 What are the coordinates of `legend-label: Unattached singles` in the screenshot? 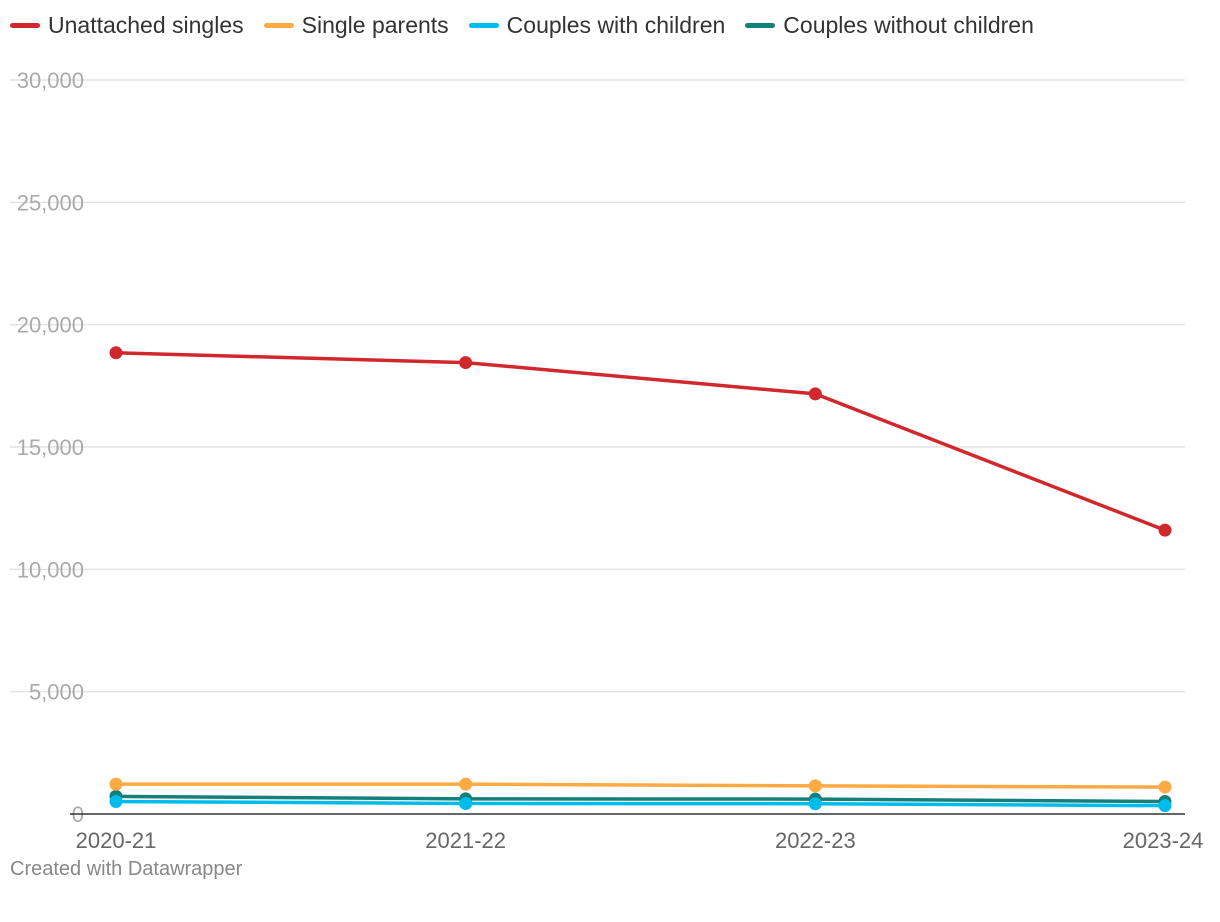 It's located at (146, 25).